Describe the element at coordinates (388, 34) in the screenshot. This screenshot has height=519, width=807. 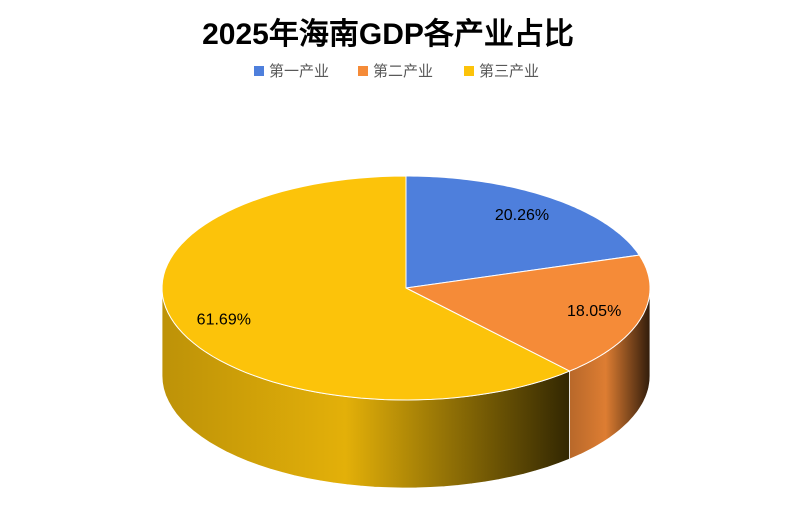
I see `chart-title: 2025年海南GDP各产业占比` at that location.